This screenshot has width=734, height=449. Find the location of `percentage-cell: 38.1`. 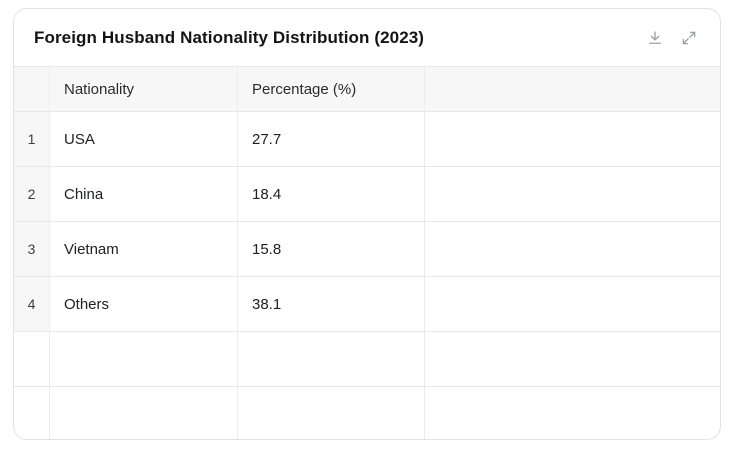

percentage-cell: 38.1 is located at coordinates (331, 304).